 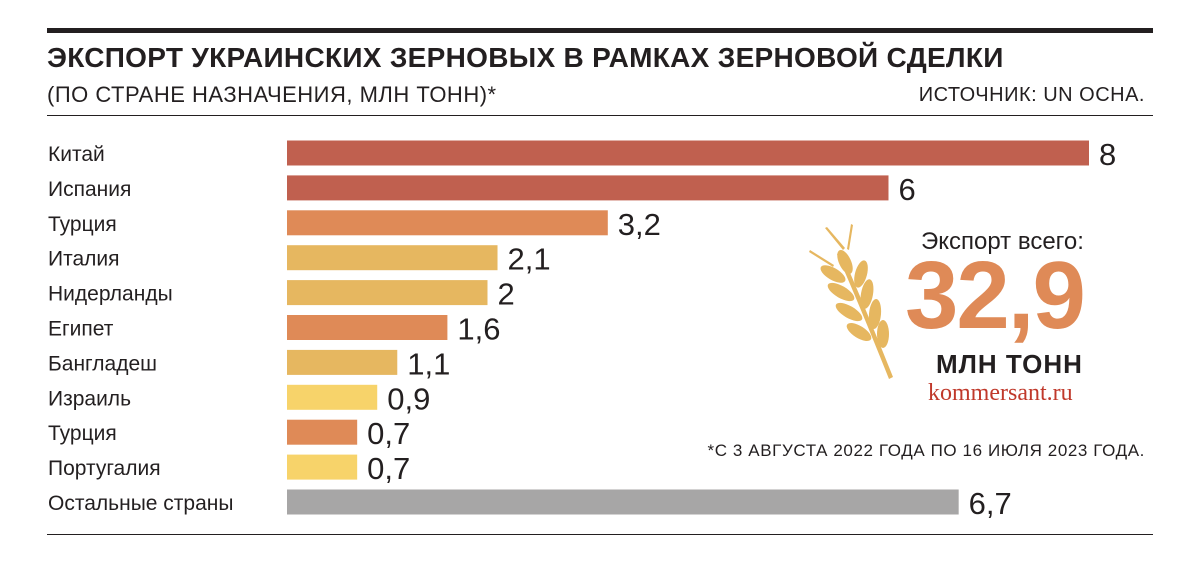 I want to click on category-label: Италия, so click(x=84, y=259).